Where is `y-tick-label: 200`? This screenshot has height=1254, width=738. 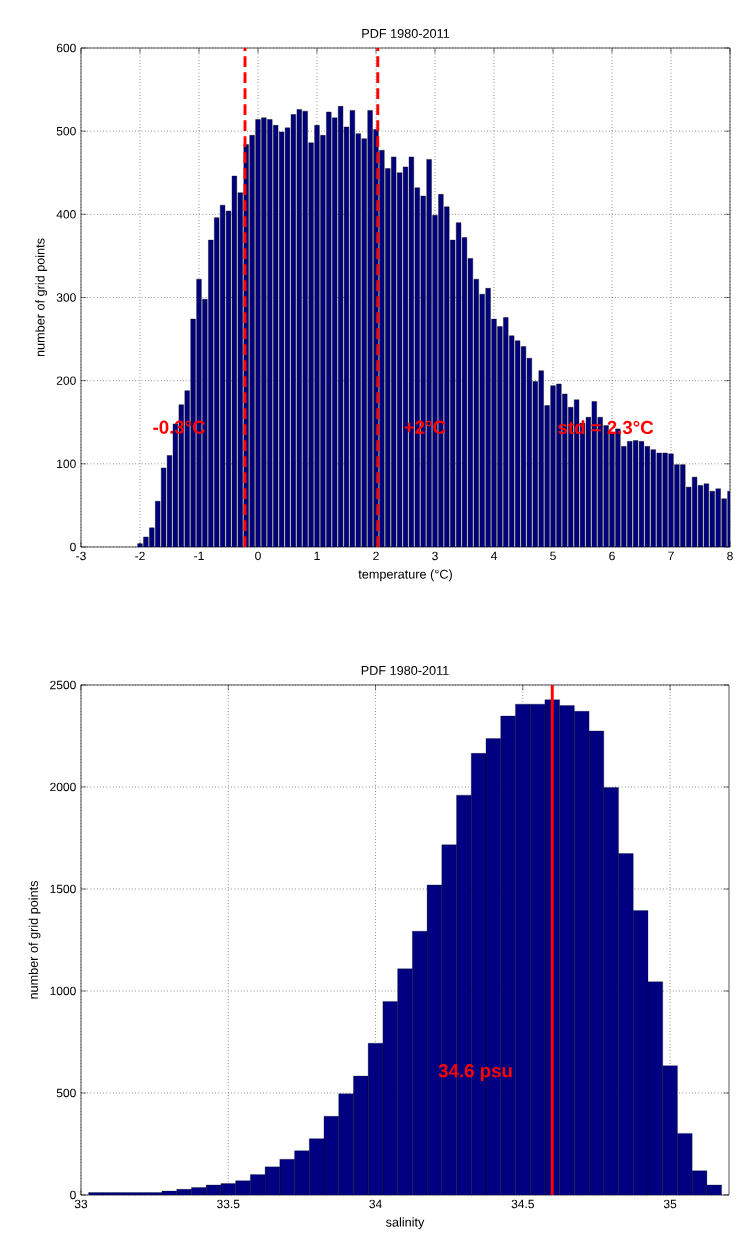 y-tick-label: 200 is located at coordinates (66, 380).